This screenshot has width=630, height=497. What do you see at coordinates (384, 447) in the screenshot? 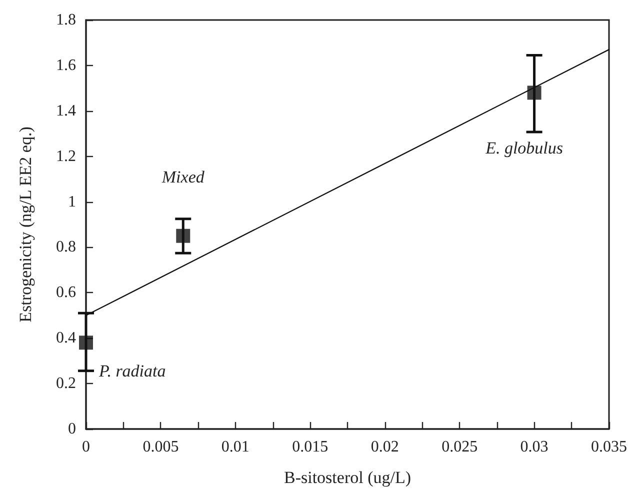
I see `x-tick-label: 0.02` at bounding box center [384, 447].